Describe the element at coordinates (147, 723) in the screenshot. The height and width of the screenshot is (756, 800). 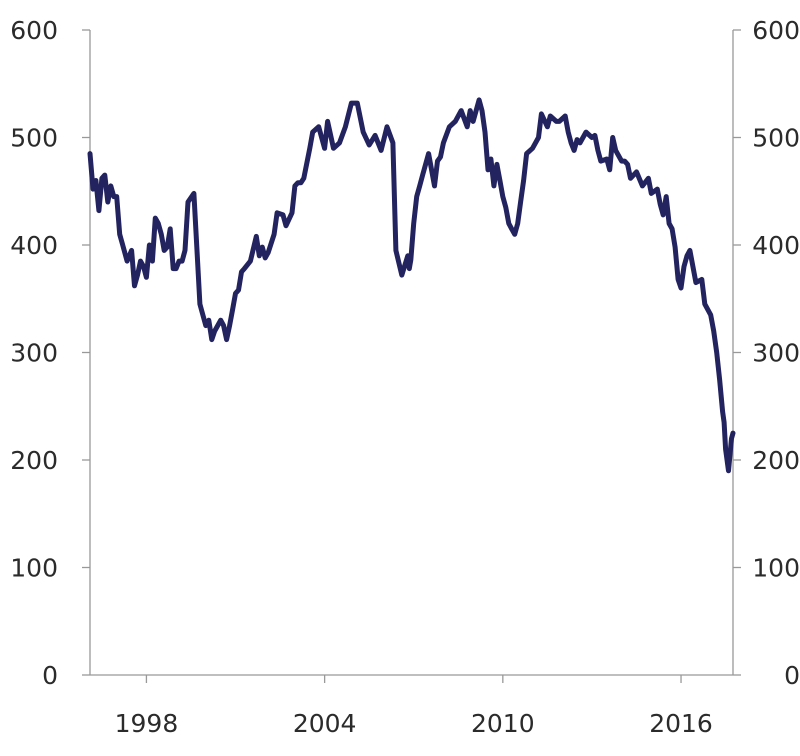
I see `x-tick-label: 1998` at that location.